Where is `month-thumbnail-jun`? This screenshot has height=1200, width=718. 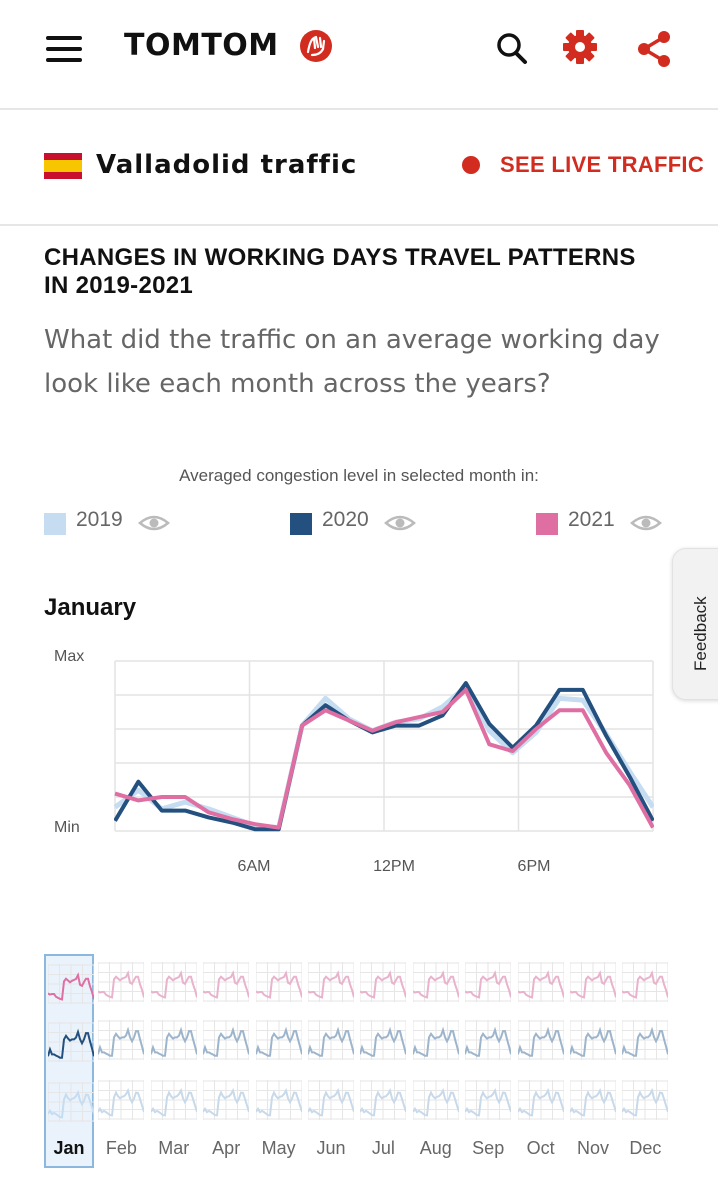
month-thumbnail-jun is located at coordinates (331, 1061).